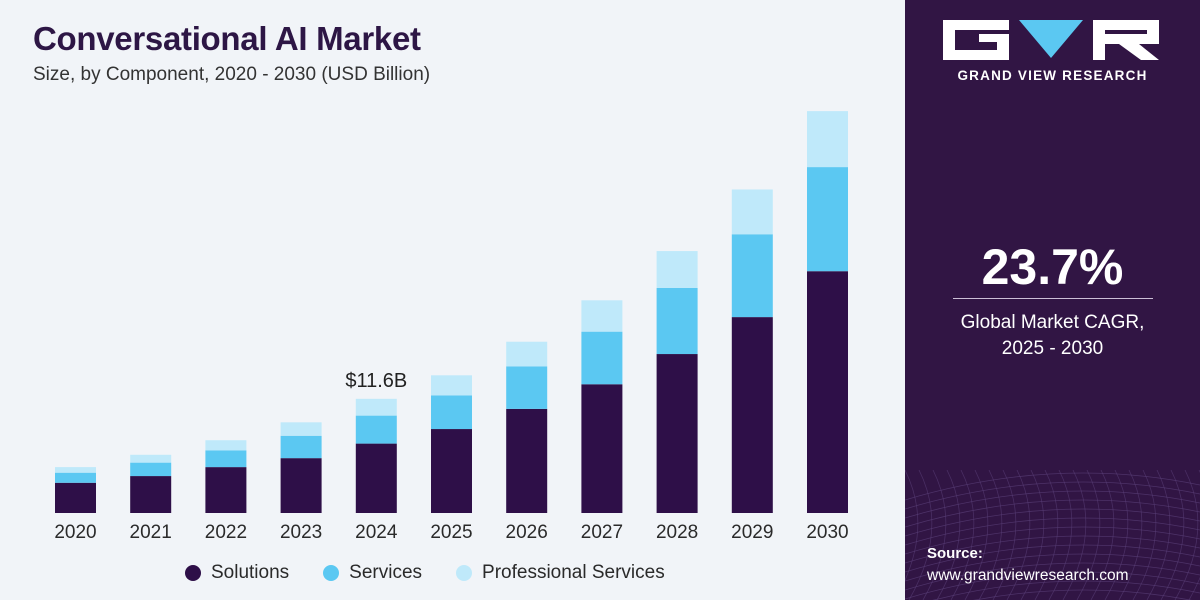  What do you see at coordinates (677, 433) in the screenshot?
I see `bar-solutions-2028` at bounding box center [677, 433].